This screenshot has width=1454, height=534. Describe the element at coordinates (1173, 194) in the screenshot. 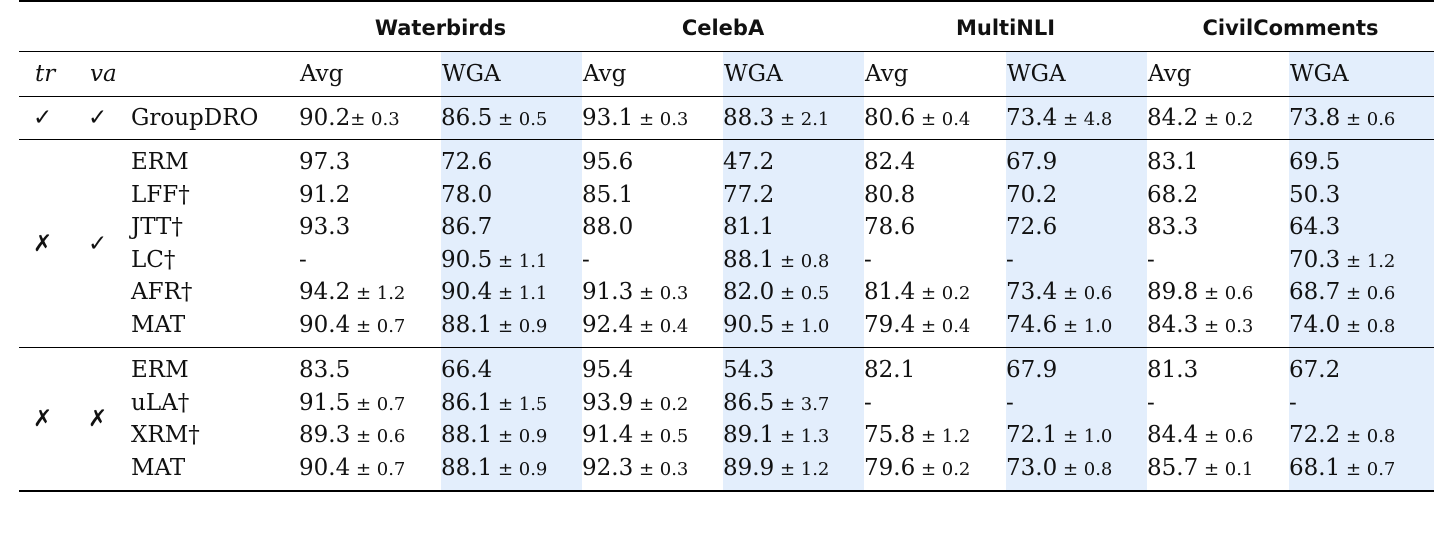

I see `metric-value: 68.2` at that location.